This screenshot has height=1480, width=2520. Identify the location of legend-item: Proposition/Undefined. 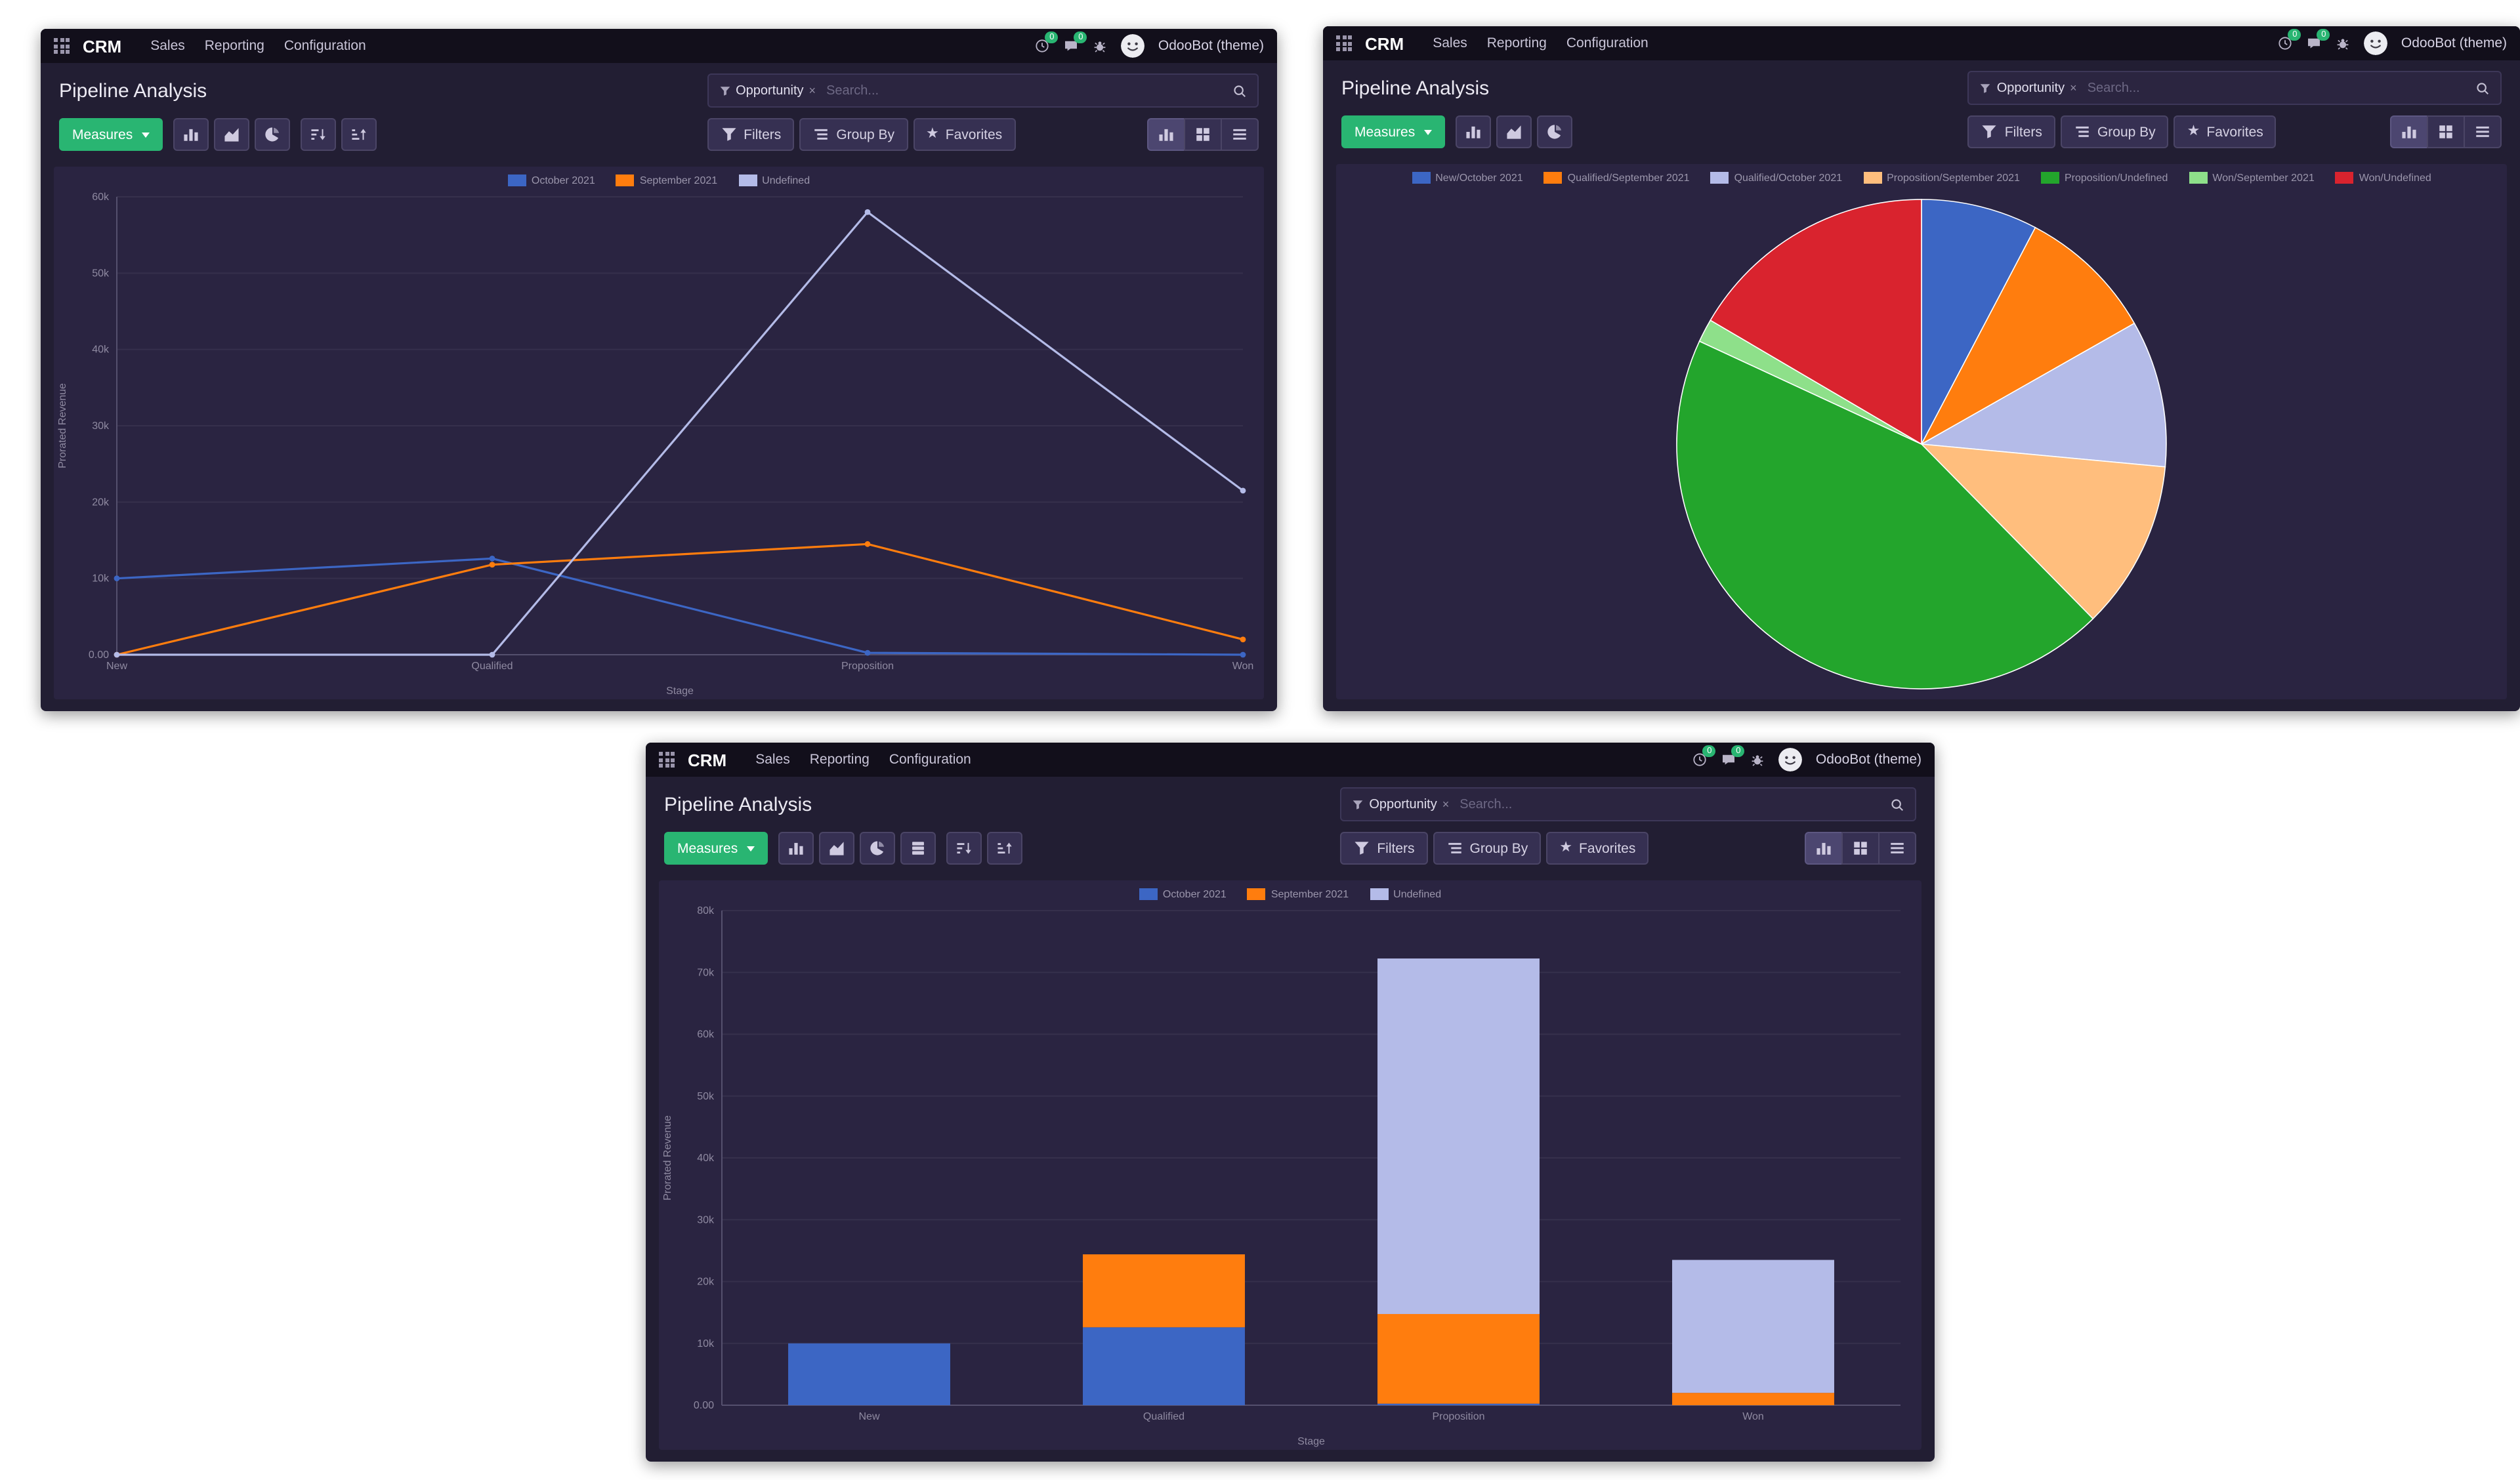
(2104, 178).